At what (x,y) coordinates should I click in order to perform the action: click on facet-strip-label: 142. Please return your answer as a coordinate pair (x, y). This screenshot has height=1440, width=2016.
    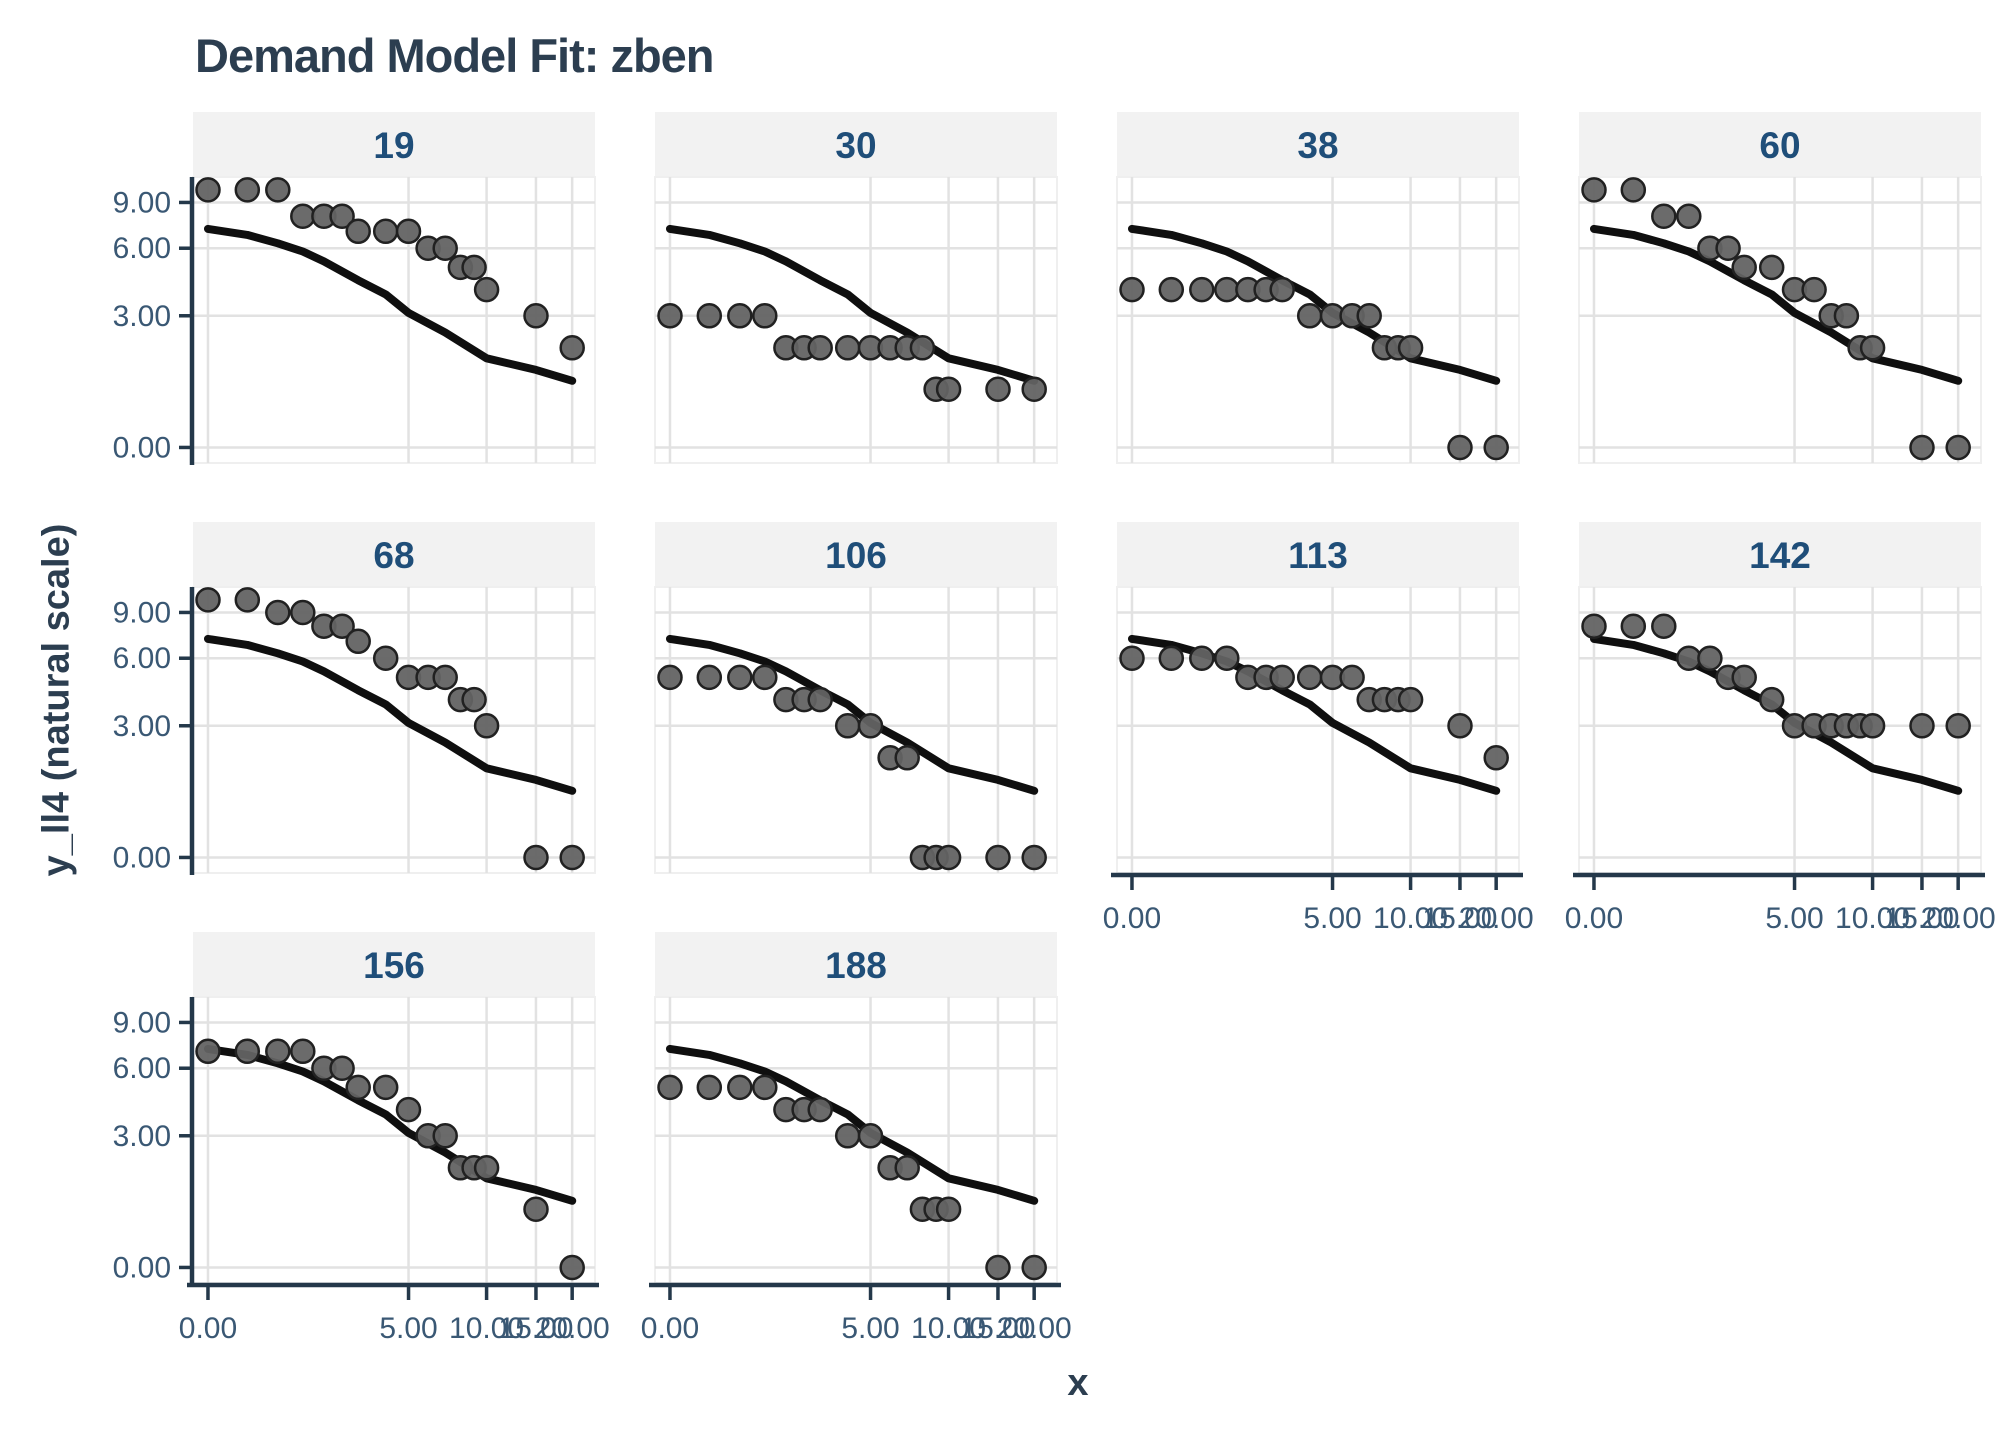
    Looking at the image, I should click on (1780, 555).